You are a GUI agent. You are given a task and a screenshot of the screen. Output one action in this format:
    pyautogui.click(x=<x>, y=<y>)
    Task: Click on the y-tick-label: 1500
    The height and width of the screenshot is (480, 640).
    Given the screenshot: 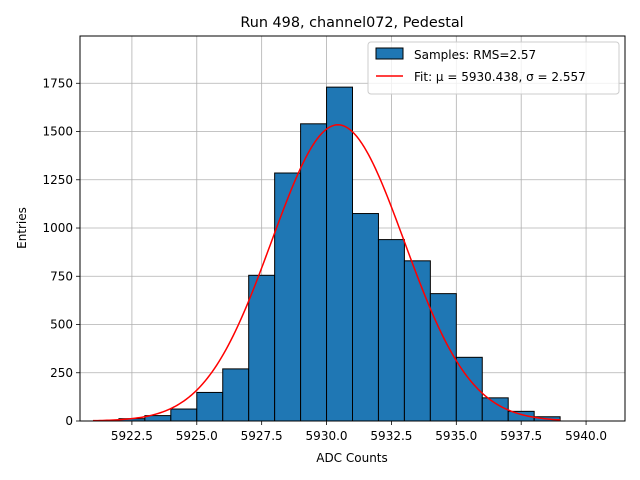 What is the action you would take?
    pyautogui.click(x=57, y=132)
    